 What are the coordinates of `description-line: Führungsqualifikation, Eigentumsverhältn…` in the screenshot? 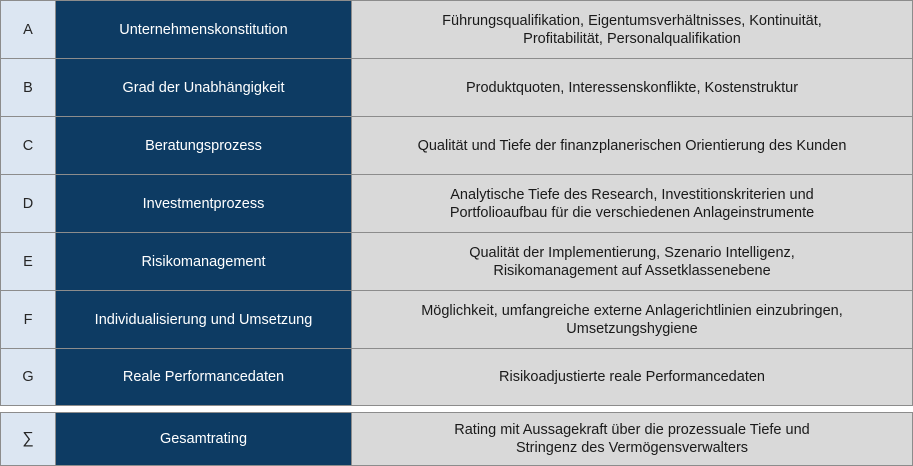 It's located at (632, 20).